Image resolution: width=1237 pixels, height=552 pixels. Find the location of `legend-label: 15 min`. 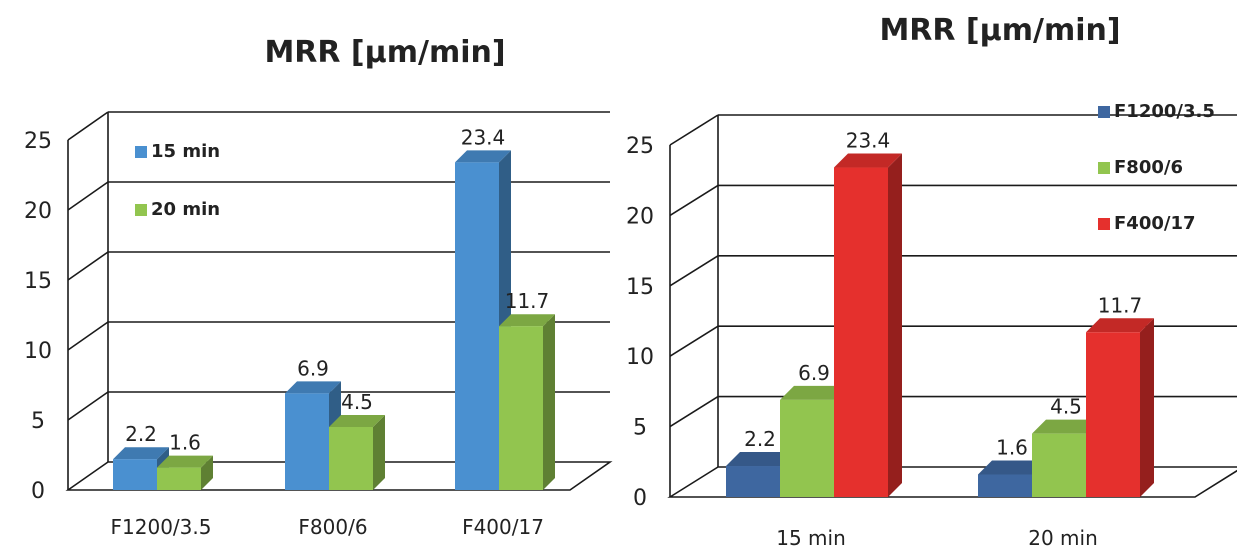

legend-label: 15 min is located at coordinates (185, 151).